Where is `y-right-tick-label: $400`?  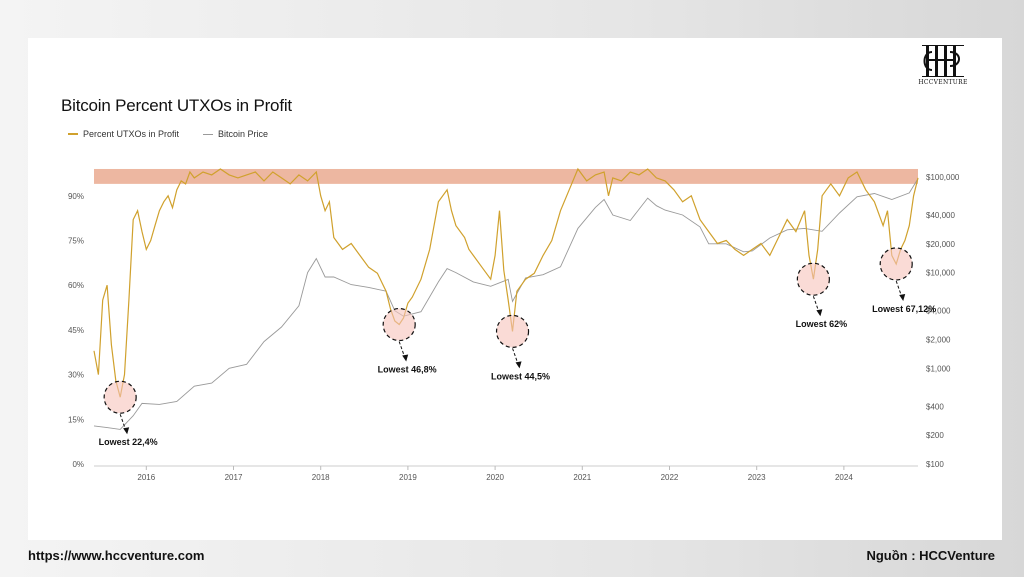 y-right-tick-label: $400 is located at coordinates (935, 406).